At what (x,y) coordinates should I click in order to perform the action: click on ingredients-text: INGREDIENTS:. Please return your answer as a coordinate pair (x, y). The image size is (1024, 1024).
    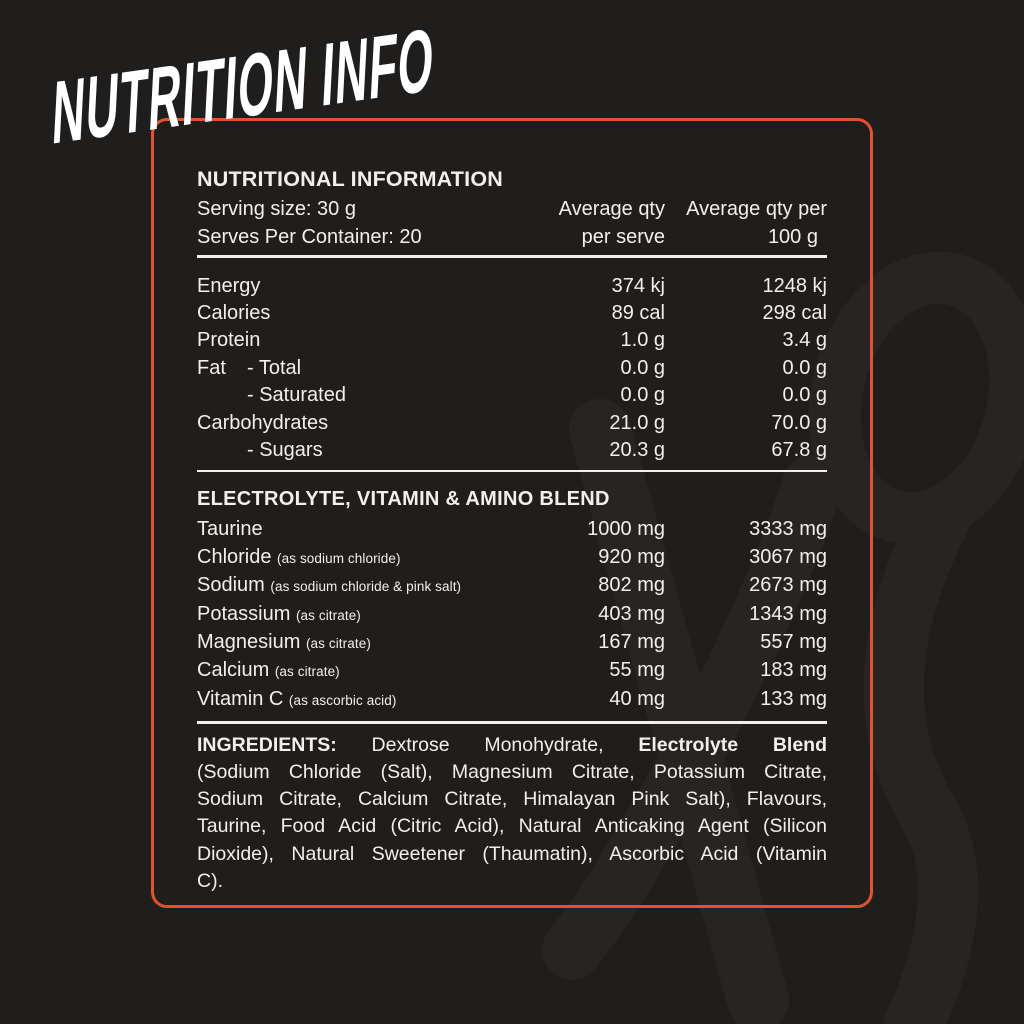
    Looking at the image, I should click on (267, 744).